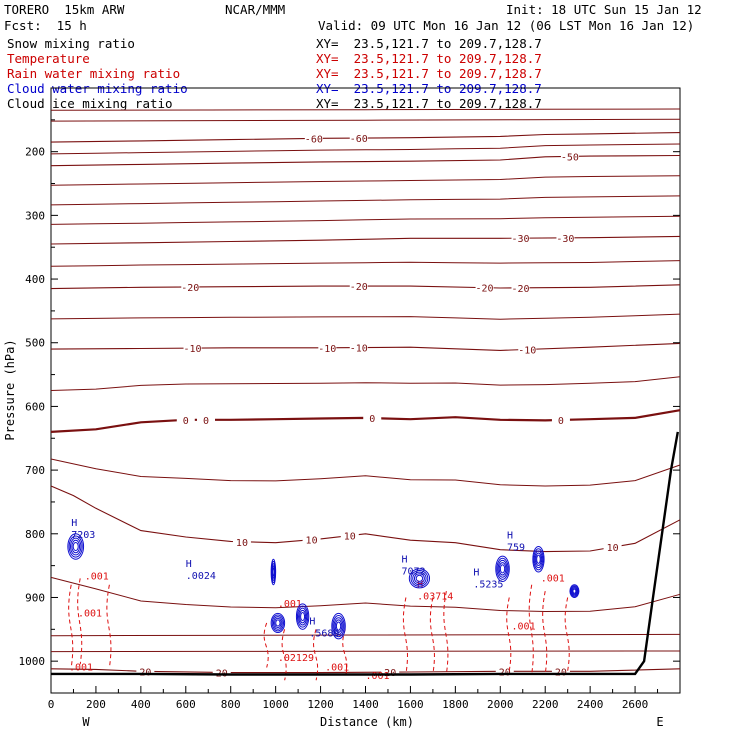  I want to click on y-tick-label: 300, so click(35, 215).